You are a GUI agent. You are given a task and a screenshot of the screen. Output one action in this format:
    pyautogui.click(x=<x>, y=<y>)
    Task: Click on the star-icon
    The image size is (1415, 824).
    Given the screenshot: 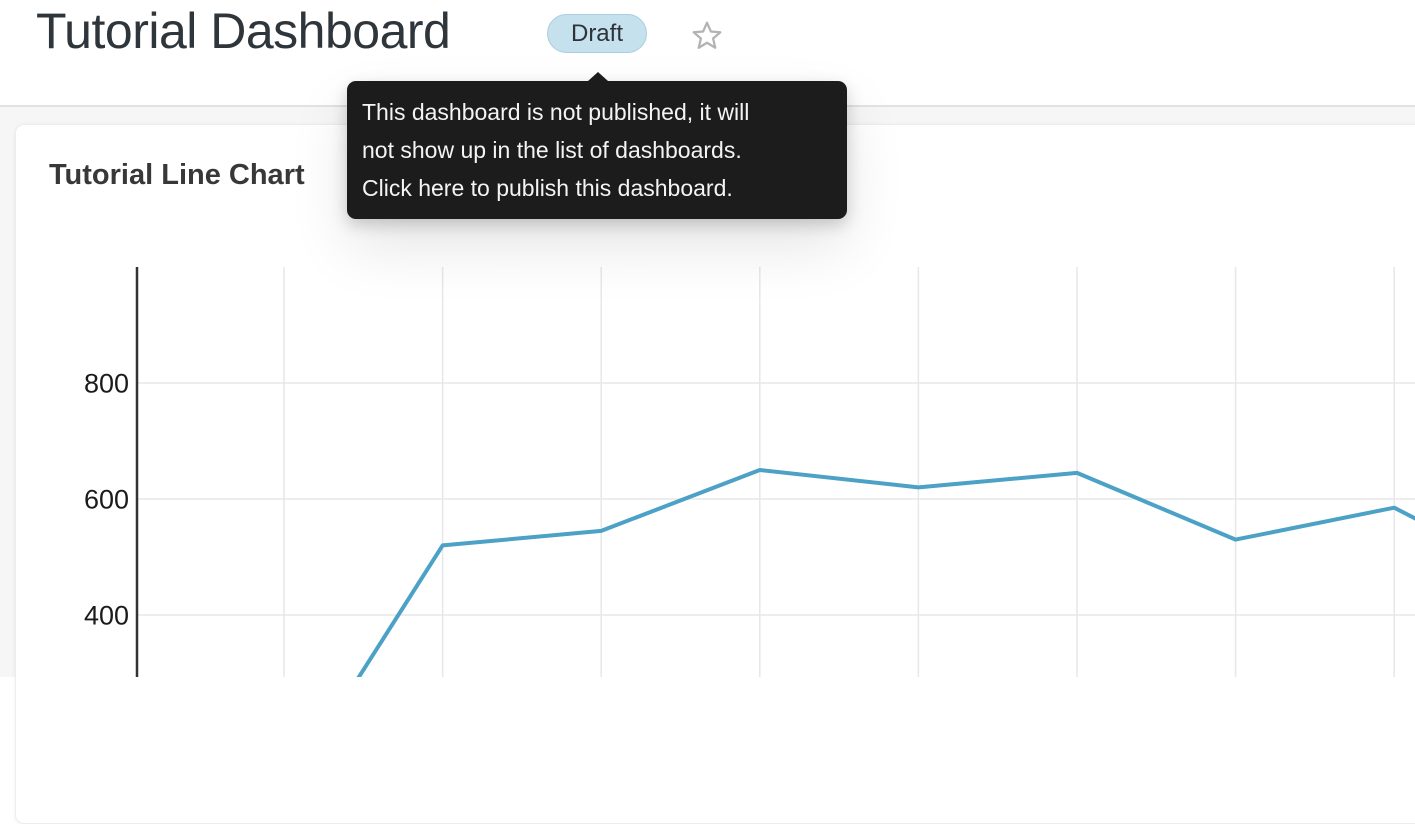 What is the action you would take?
    pyautogui.click(x=707, y=35)
    